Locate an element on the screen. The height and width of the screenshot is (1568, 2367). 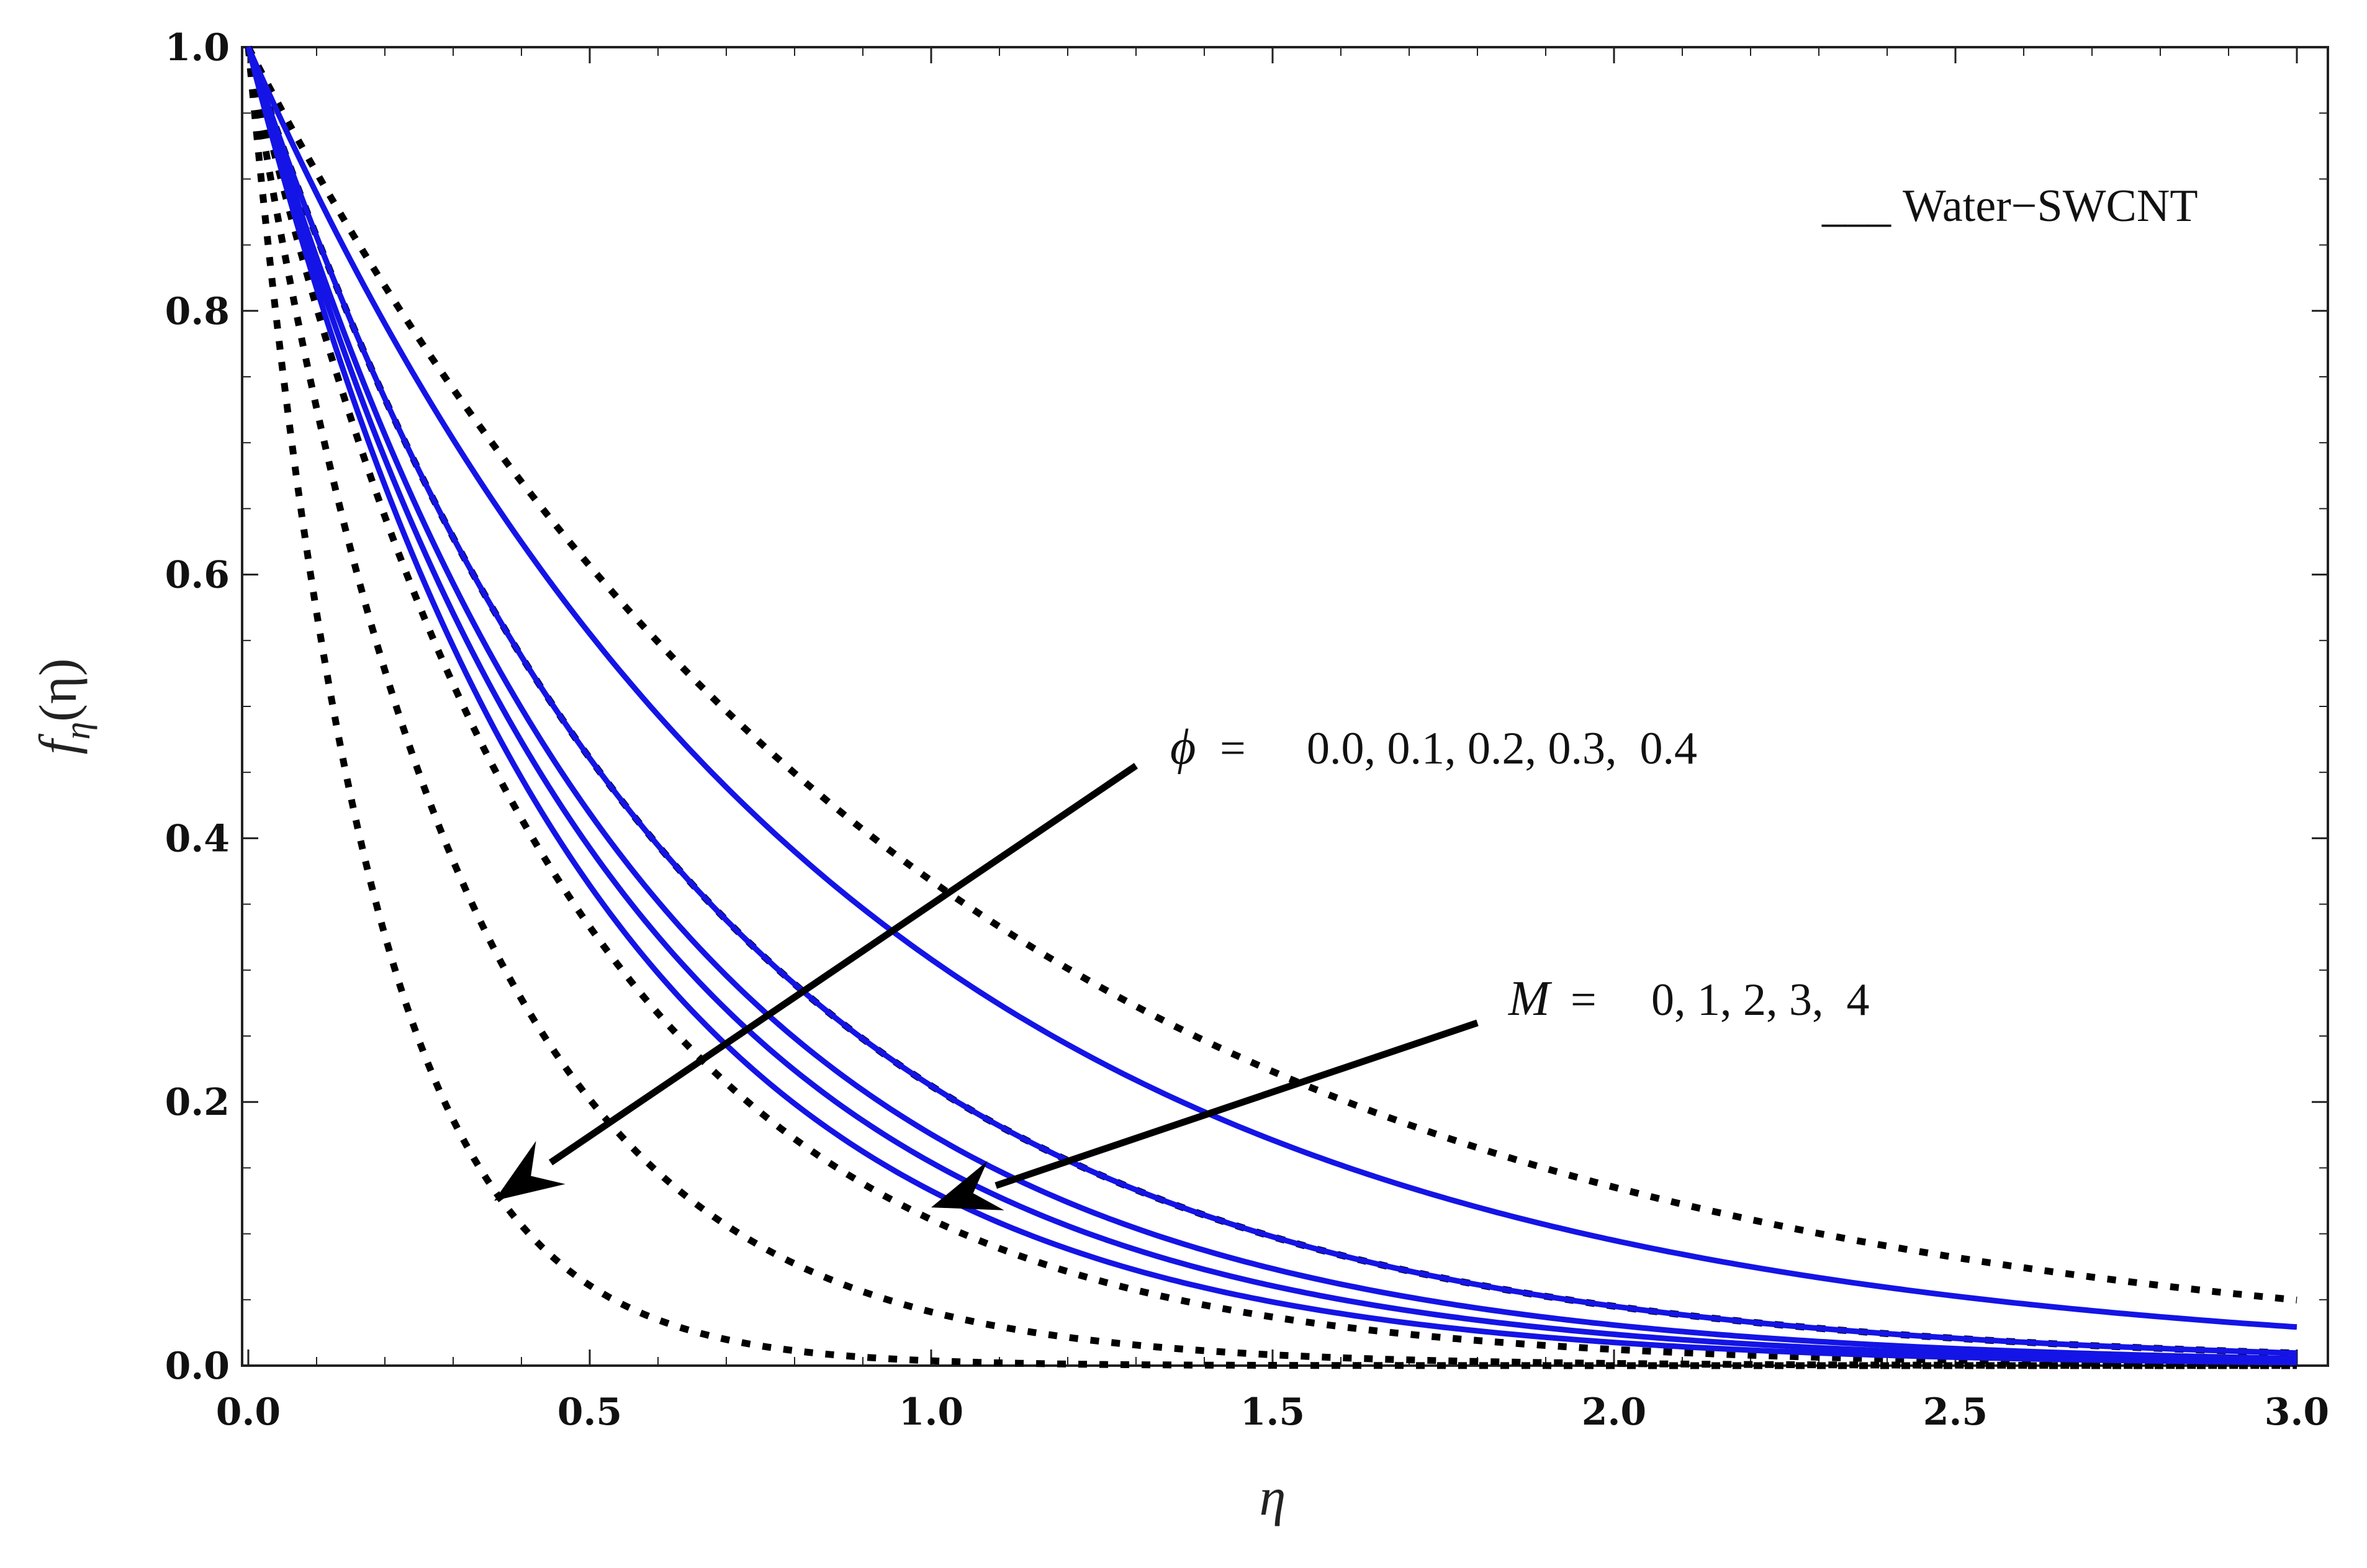
legend-label-water-swcnt: Water−SWCNT is located at coordinates (2050, 207).